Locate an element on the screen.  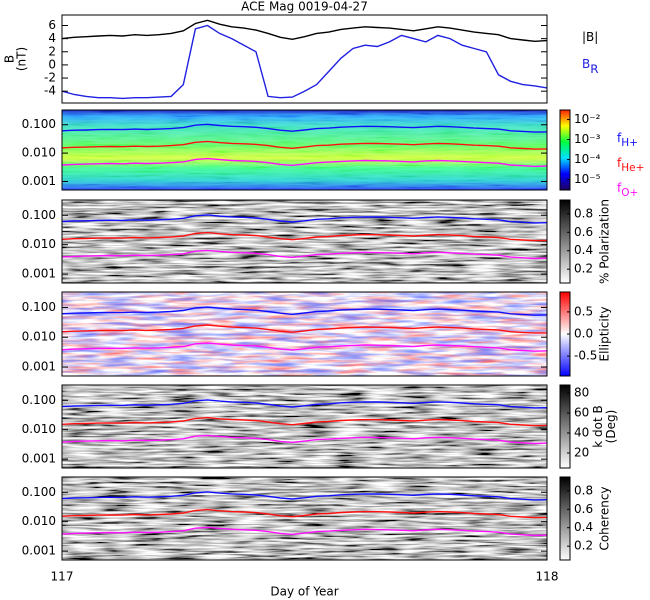
x-tick-label: 117 is located at coordinates (62, 577).